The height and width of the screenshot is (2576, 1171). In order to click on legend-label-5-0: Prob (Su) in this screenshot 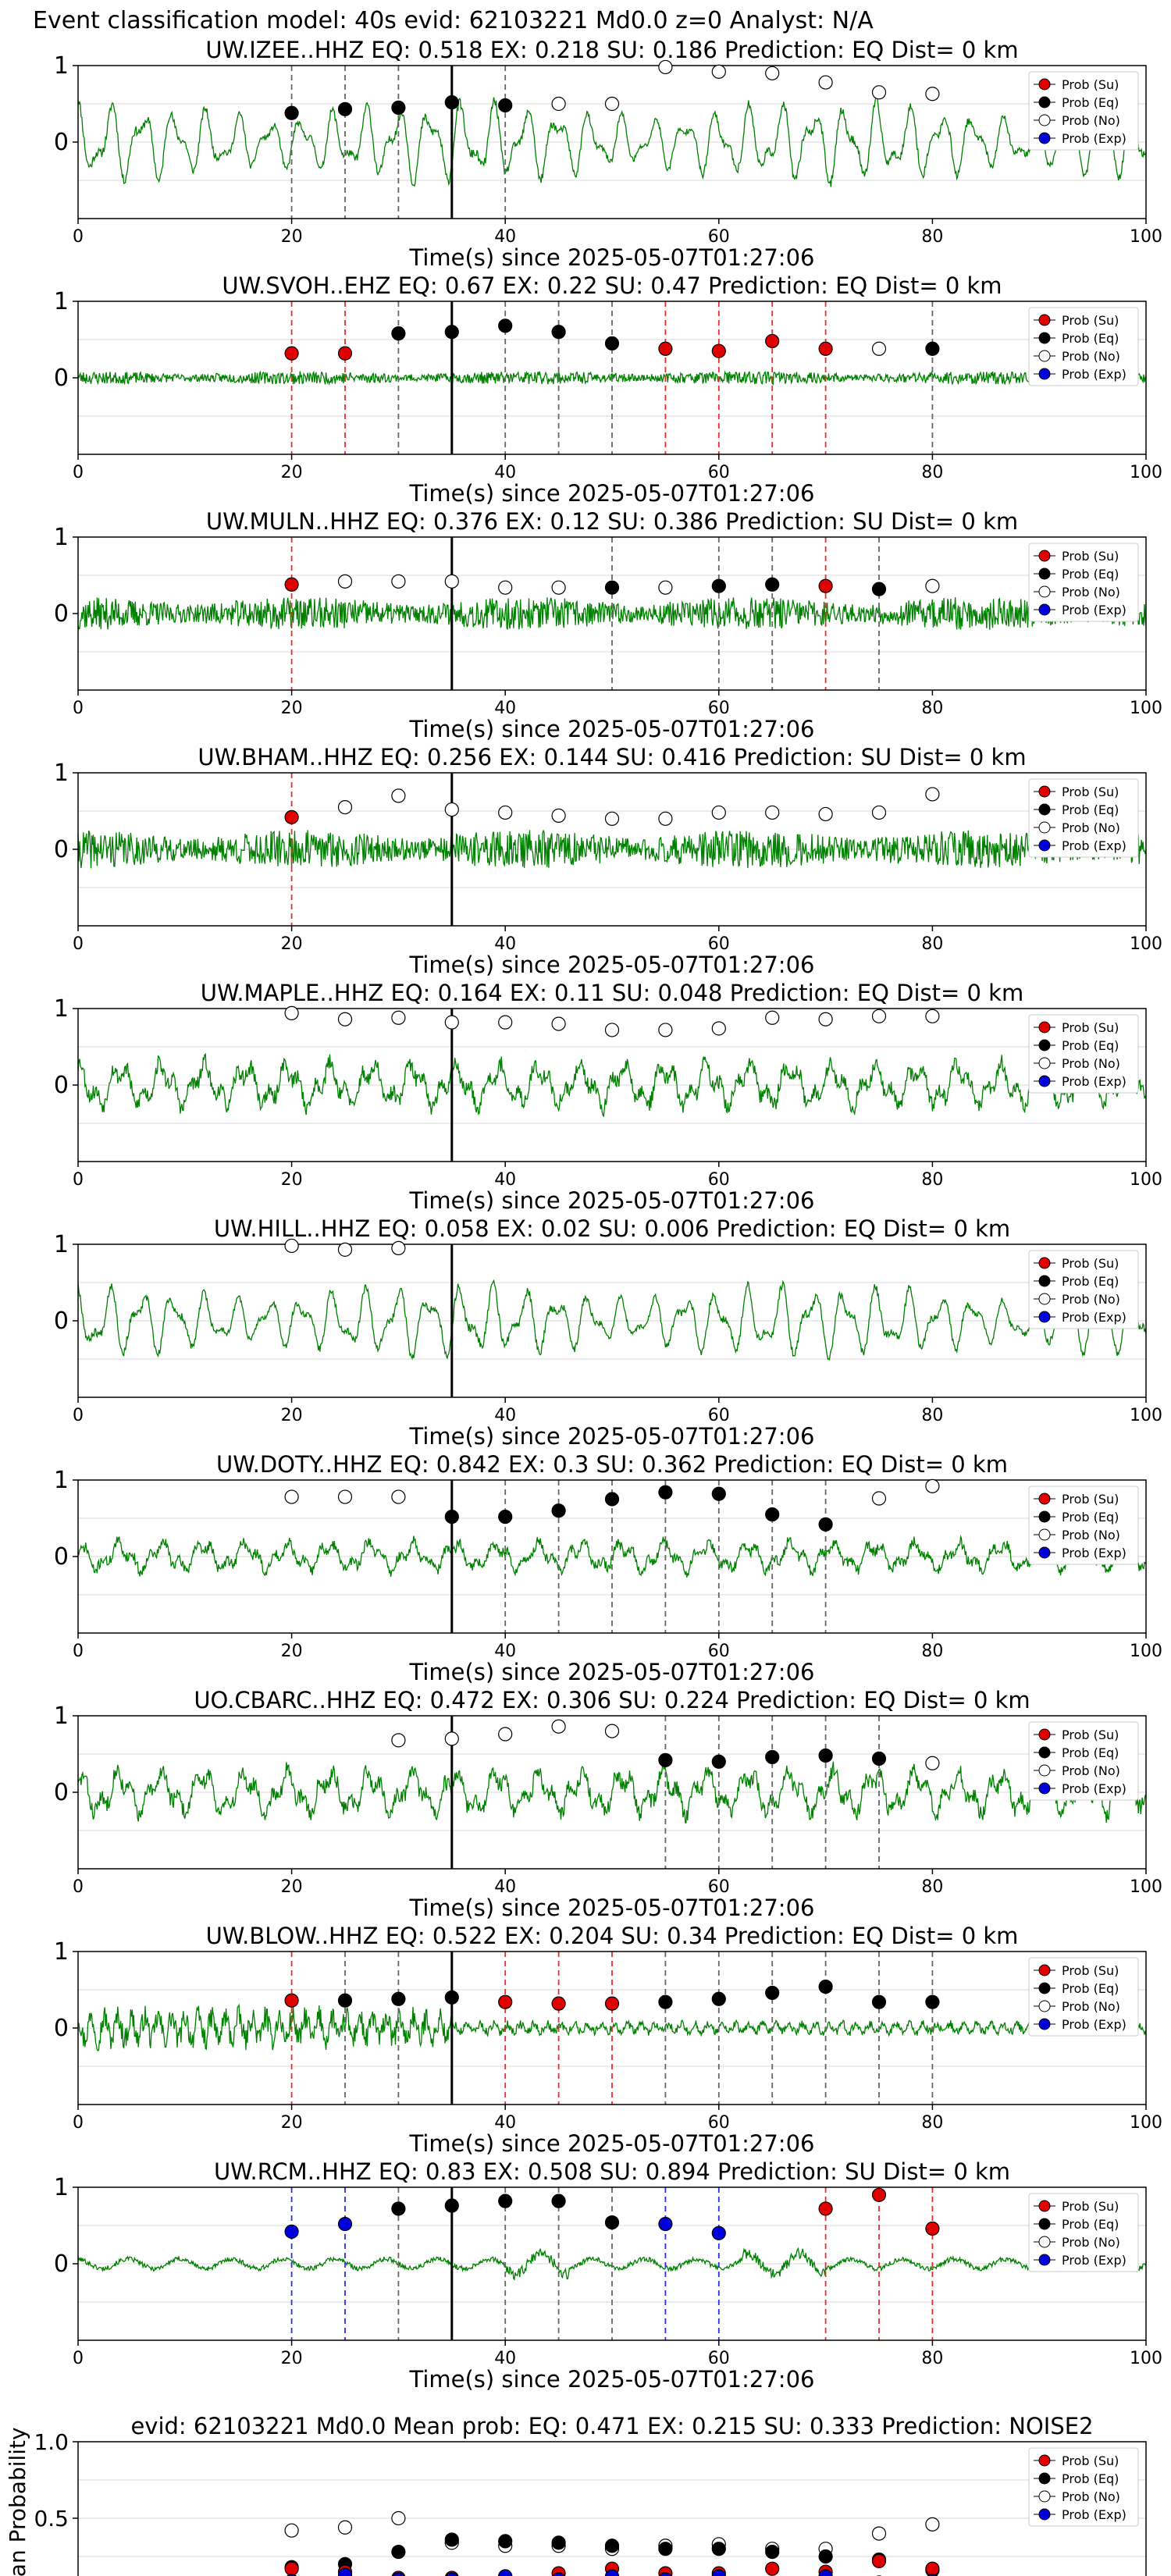, I will do `click(1090, 1263)`.